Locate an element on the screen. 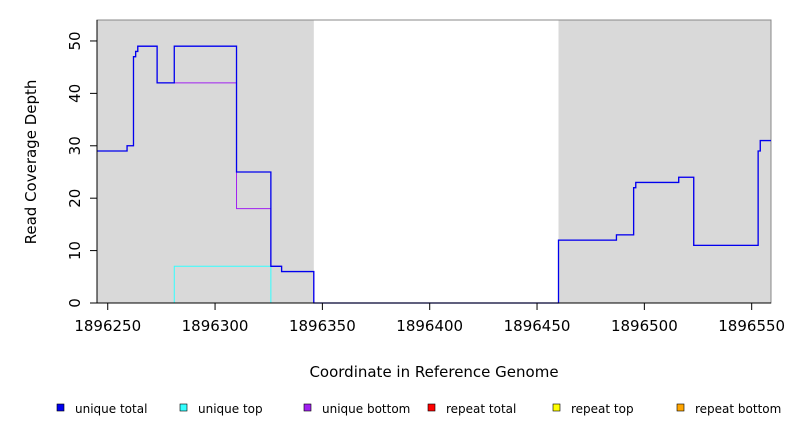 The width and height of the screenshot is (792, 432). x-tick-label: 1896350 is located at coordinates (322, 326).